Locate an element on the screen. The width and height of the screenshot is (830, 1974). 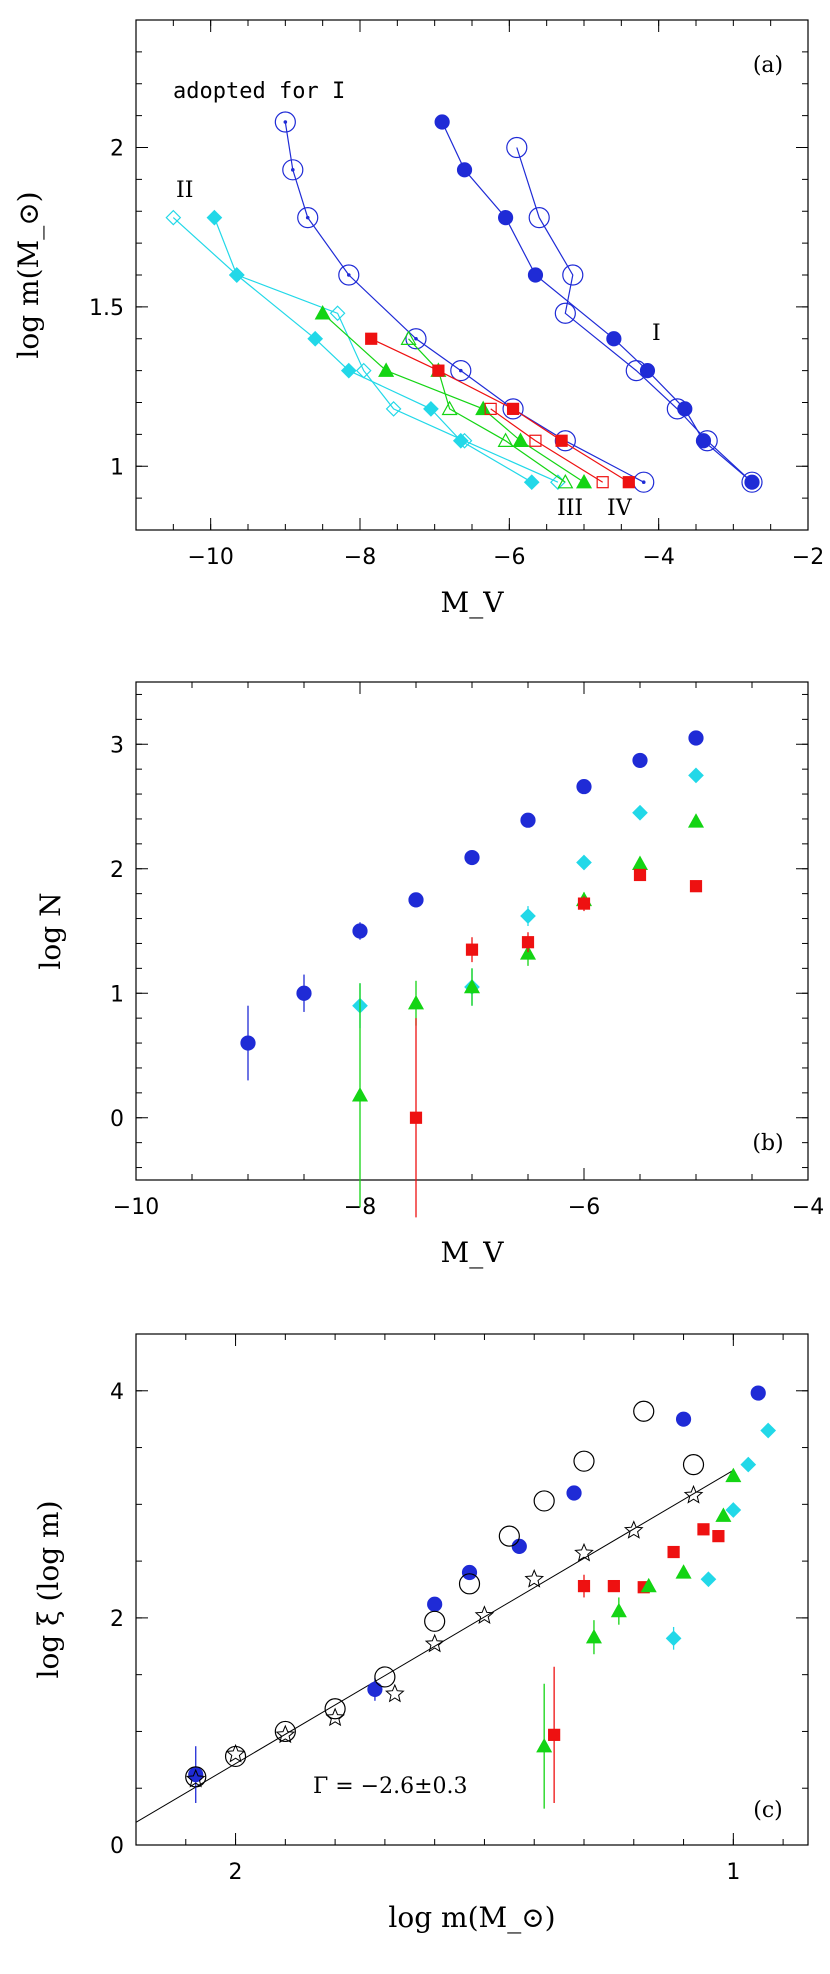
series-green-triangle-filled is located at coordinates (639, 1638).